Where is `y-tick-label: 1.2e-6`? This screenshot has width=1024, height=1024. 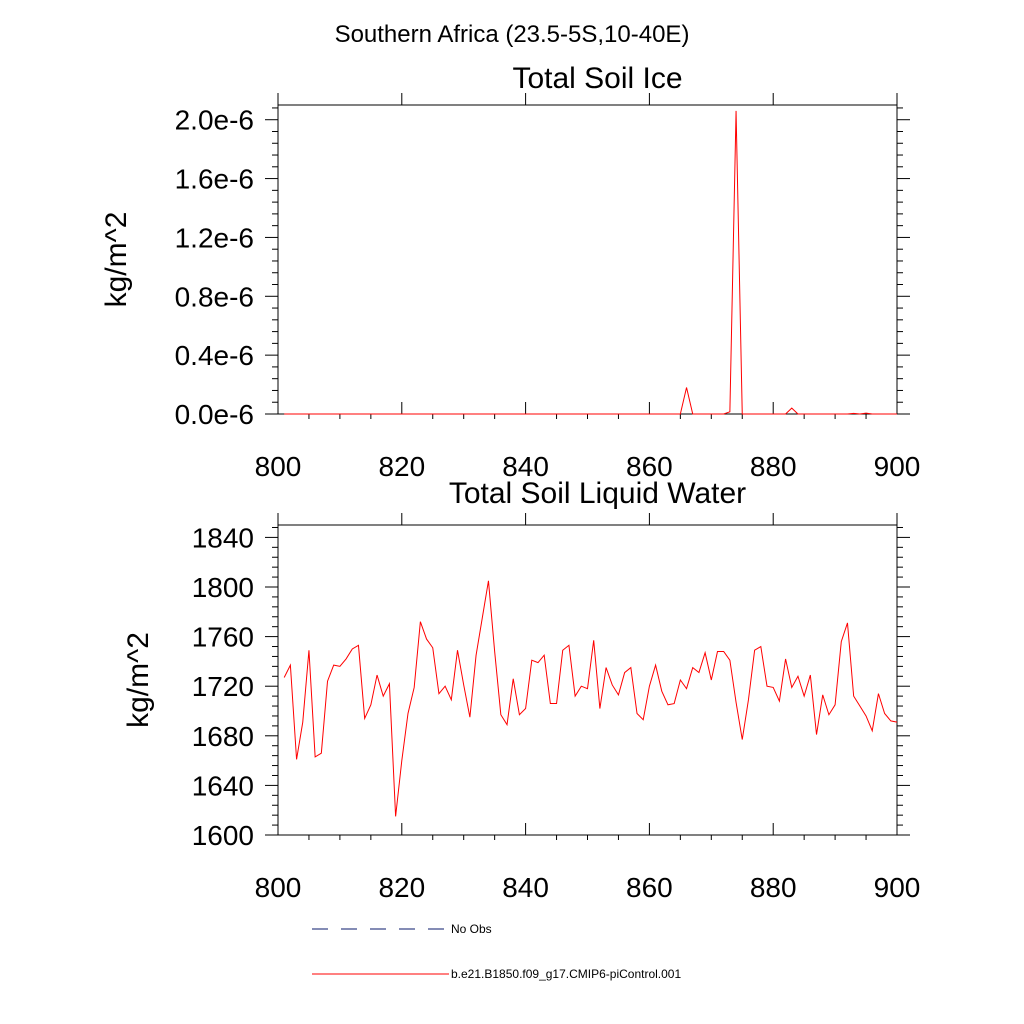
y-tick-label: 1.2e-6 is located at coordinates (214, 237).